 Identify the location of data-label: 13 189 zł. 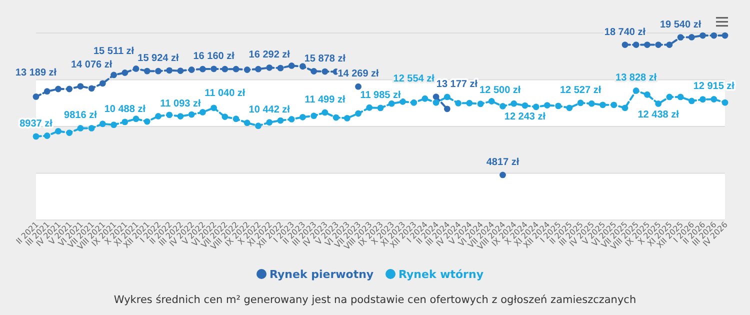
(36, 73).